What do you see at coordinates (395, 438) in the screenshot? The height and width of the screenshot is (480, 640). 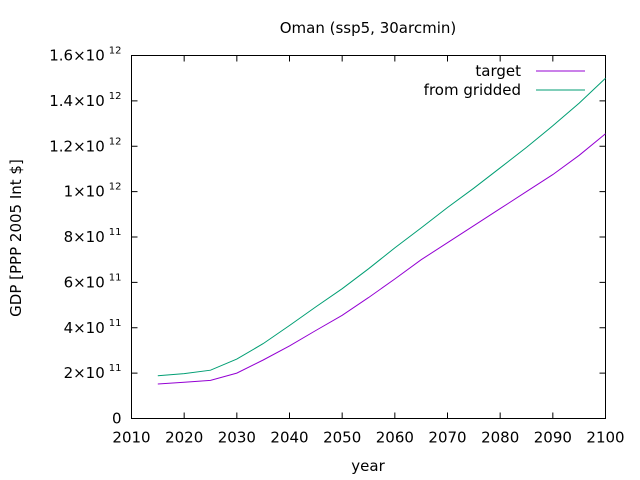 I see `x-tick-label: 2060` at bounding box center [395, 438].